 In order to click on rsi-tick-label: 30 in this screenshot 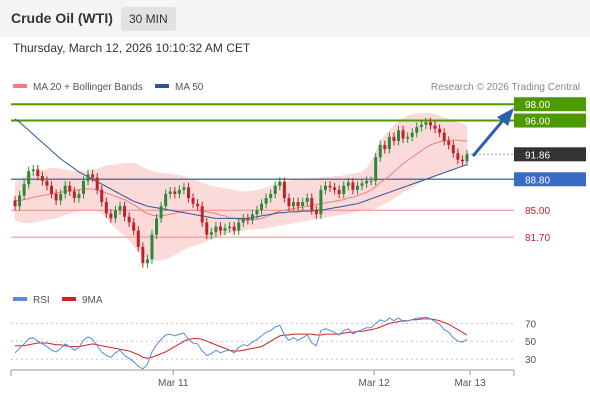, I will do `click(531, 360)`.